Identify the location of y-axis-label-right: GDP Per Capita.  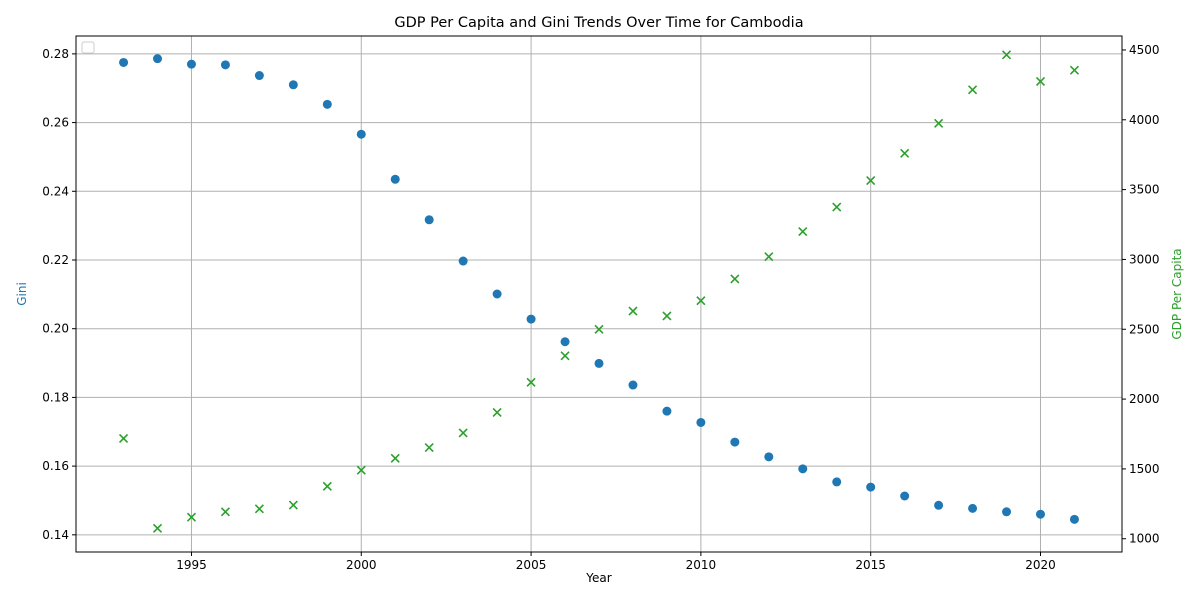
(1177, 293).